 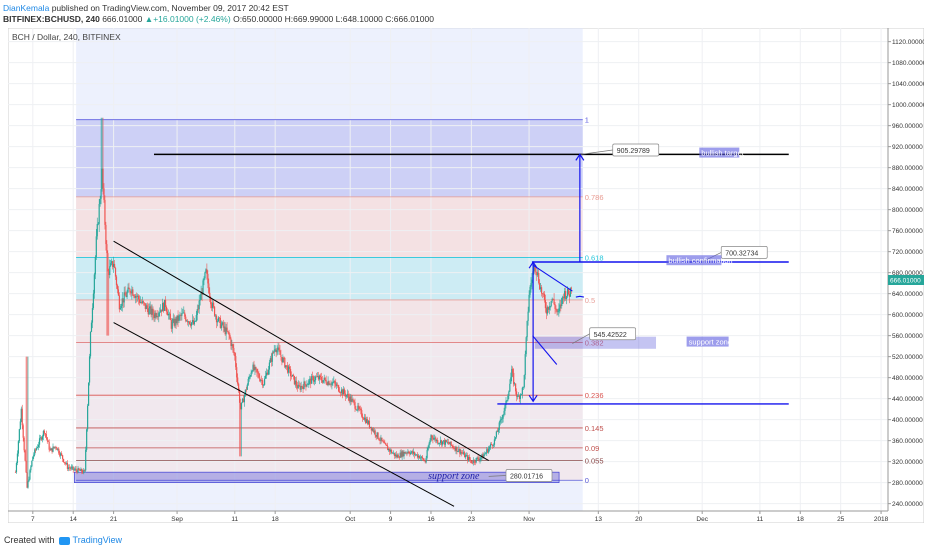 I want to click on x-tick-label: 16, so click(x=431, y=519).